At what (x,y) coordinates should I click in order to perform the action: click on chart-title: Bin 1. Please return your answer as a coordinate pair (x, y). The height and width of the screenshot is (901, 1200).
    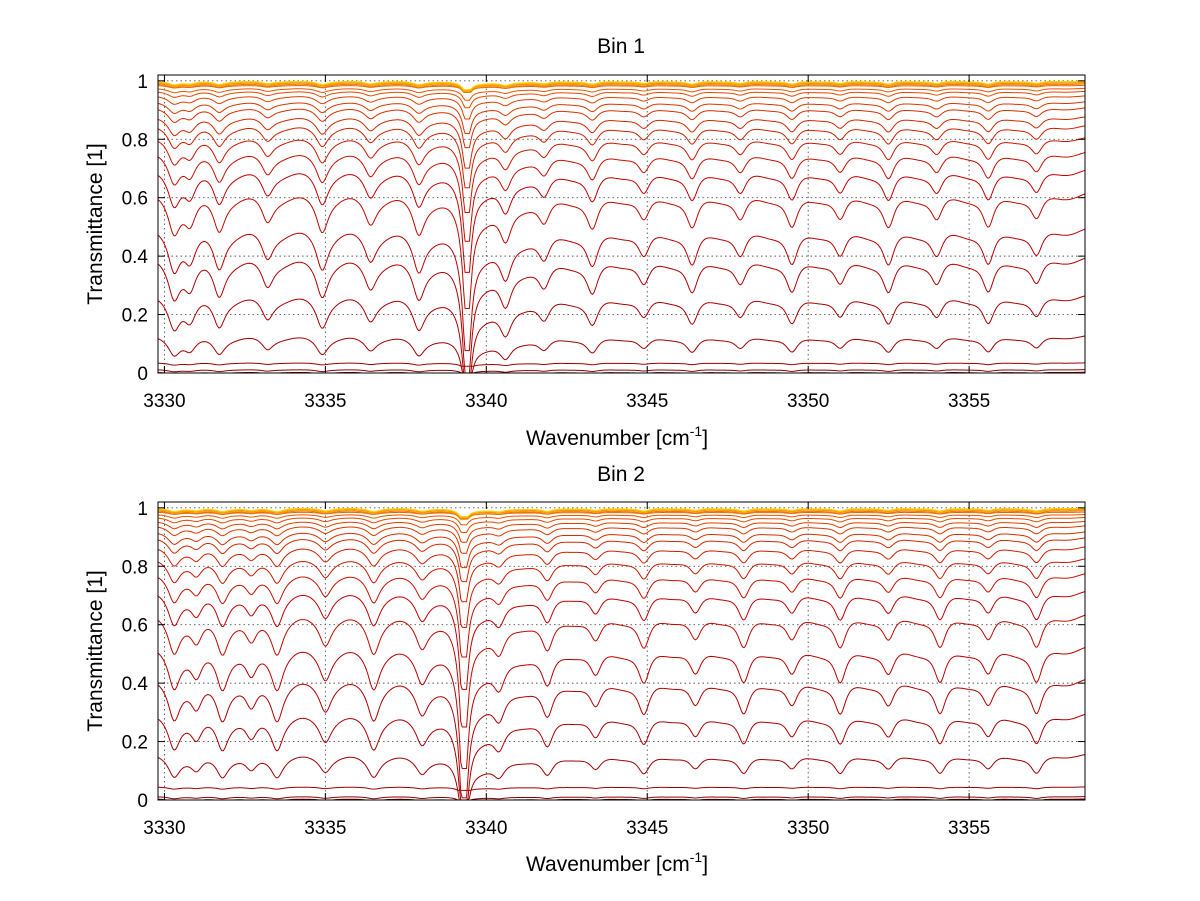
    Looking at the image, I should click on (621, 46).